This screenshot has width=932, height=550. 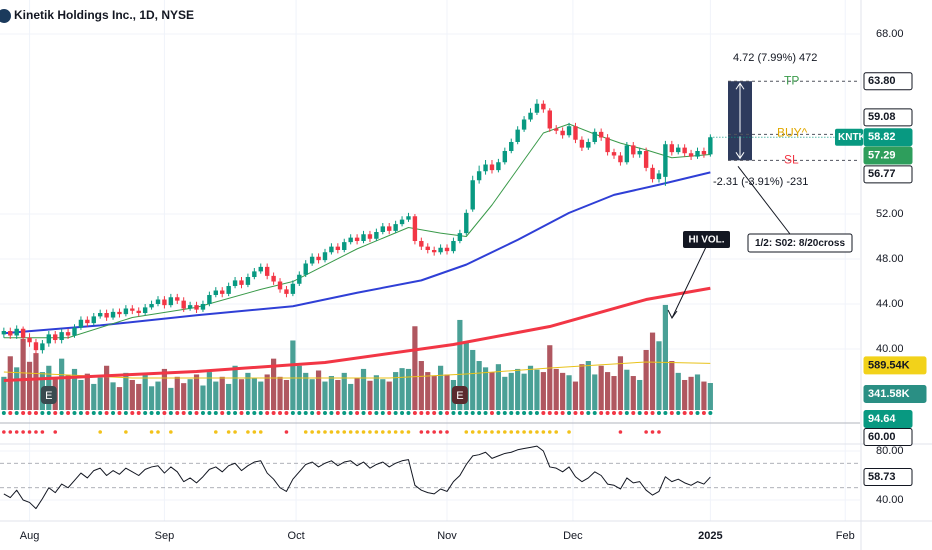 What do you see at coordinates (890, 451) in the screenshot?
I see `rsi-tick-label: 80.00` at bounding box center [890, 451].